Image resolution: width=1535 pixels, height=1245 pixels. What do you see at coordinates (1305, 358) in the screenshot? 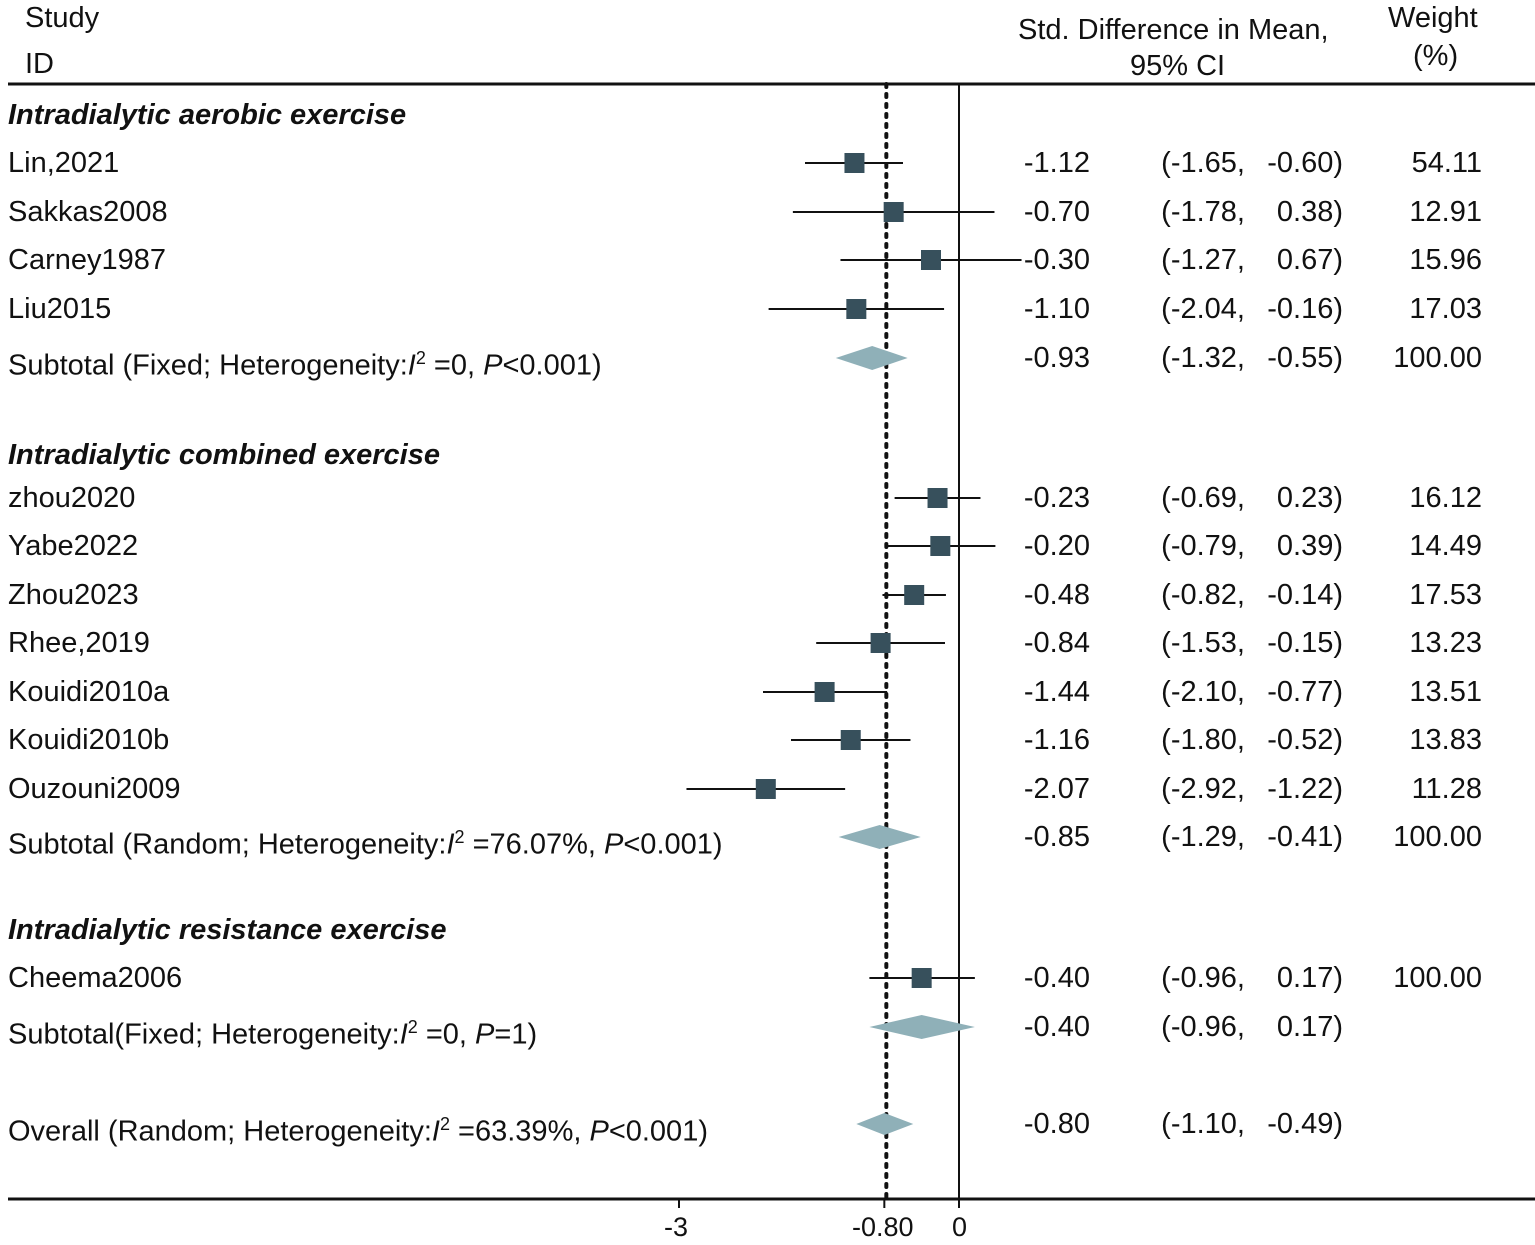
I see `ci-upper: -0.55)` at bounding box center [1305, 358].